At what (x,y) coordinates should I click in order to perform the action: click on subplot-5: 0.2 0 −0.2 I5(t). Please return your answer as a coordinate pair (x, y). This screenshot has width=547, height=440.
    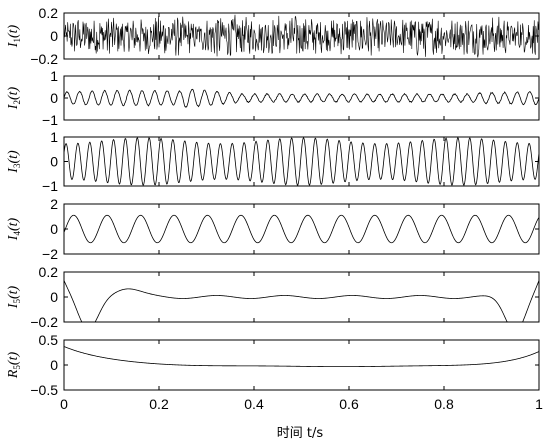
    Looking at the image, I should click on (273, 297).